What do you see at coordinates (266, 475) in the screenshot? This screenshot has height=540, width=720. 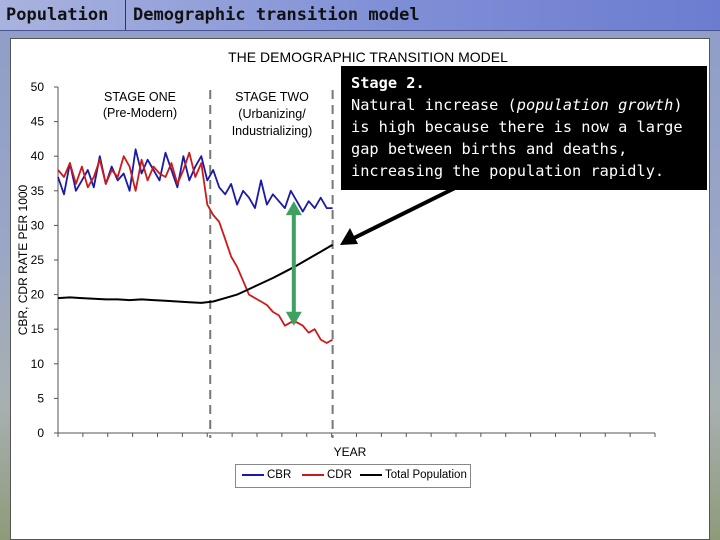 I see `legend-item-cbr: CBR` at bounding box center [266, 475].